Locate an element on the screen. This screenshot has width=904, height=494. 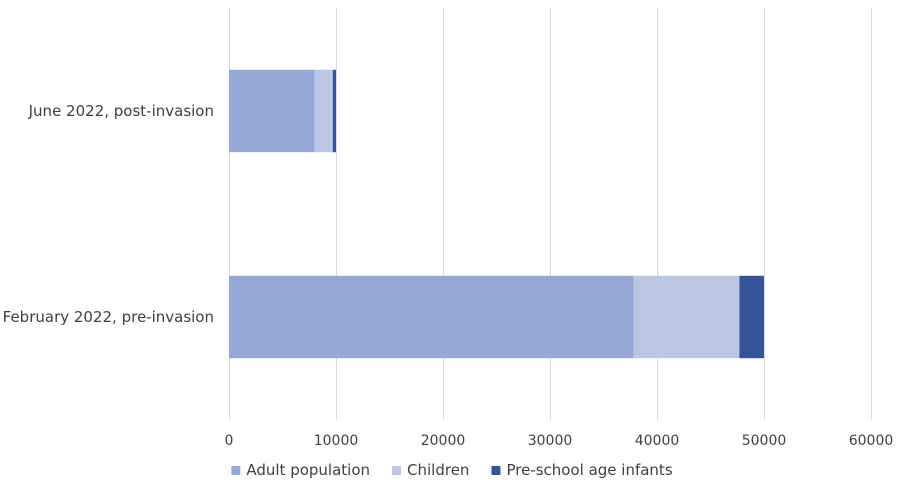
x-tick-label-3: 30000 is located at coordinates (550, 441).